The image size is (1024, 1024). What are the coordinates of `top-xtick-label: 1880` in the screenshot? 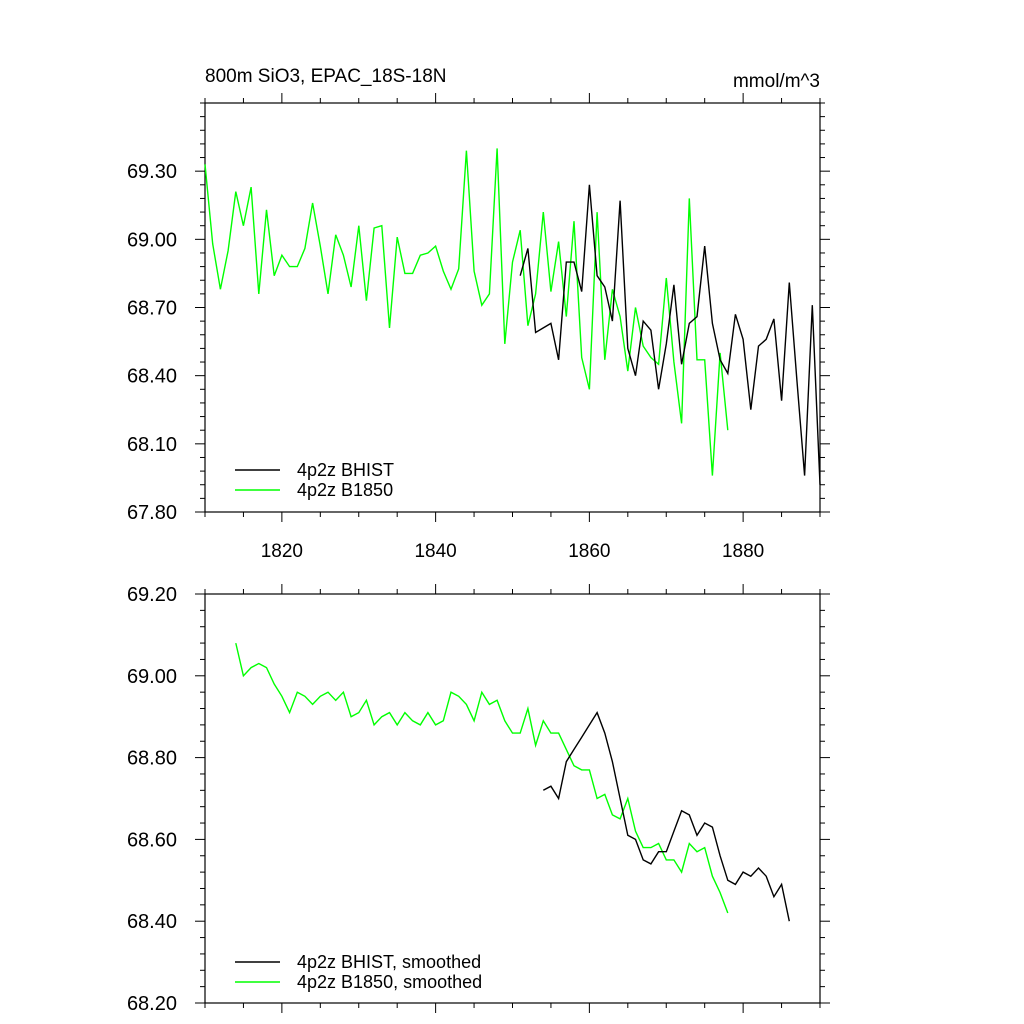 It's located at (743, 551).